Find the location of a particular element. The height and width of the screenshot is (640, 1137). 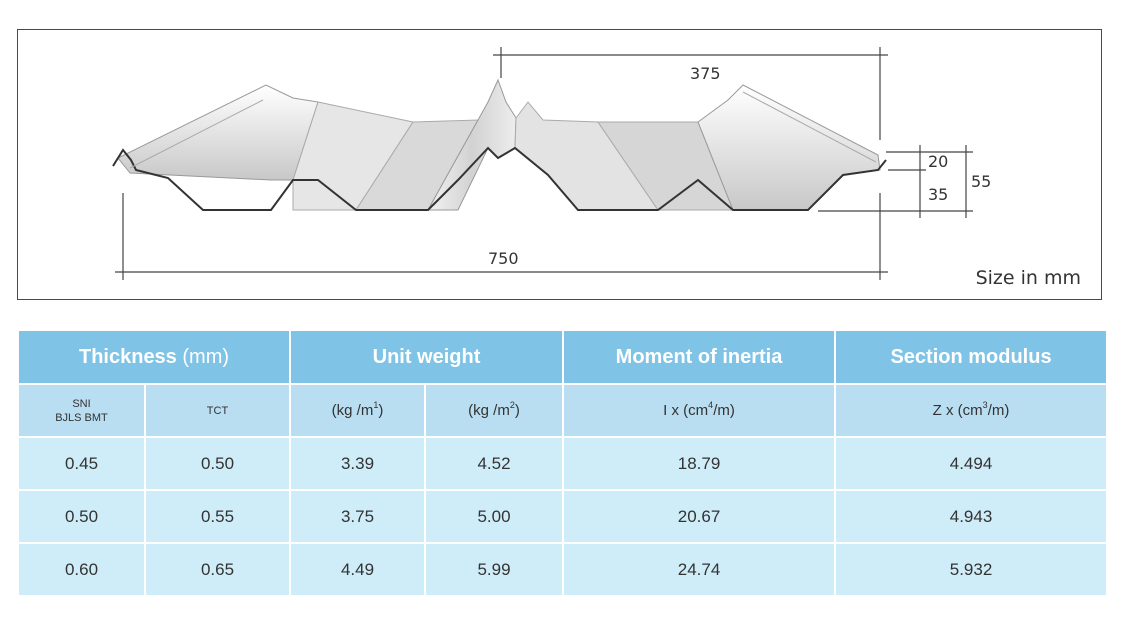

table-row: 0.45 0.50 3.39 4.52 18.79 4.494 is located at coordinates (563, 463).